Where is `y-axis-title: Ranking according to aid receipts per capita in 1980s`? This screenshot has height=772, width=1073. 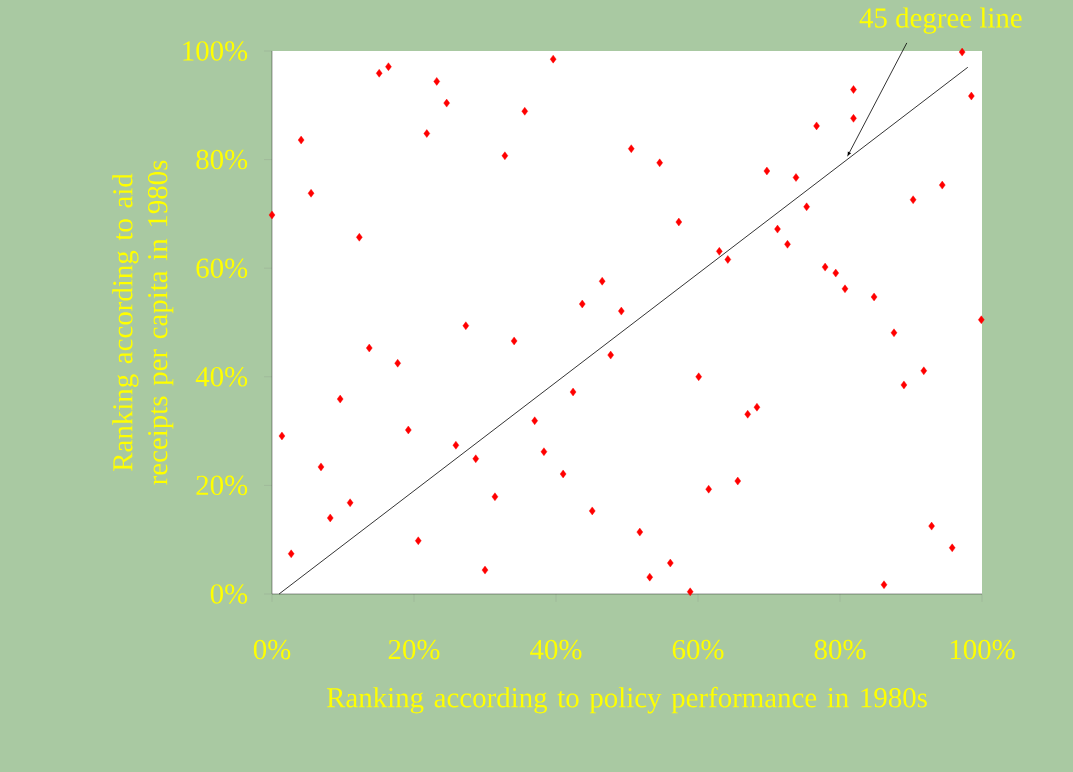
y-axis-title: Ranking according to aid receipts per capita in 1980s is located at coordinates (143, 322).